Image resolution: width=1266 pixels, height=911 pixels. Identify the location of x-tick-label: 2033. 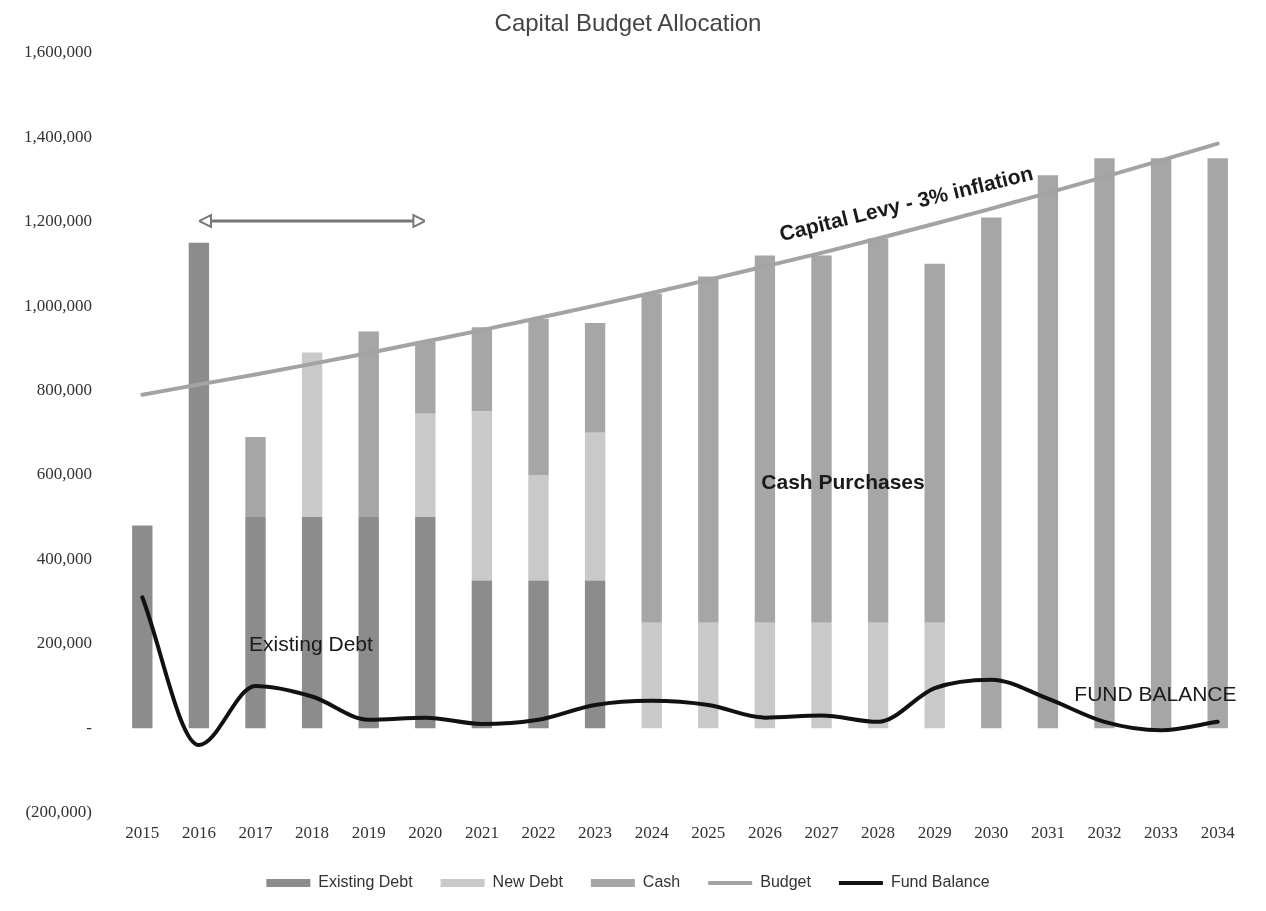
(1161, 833).